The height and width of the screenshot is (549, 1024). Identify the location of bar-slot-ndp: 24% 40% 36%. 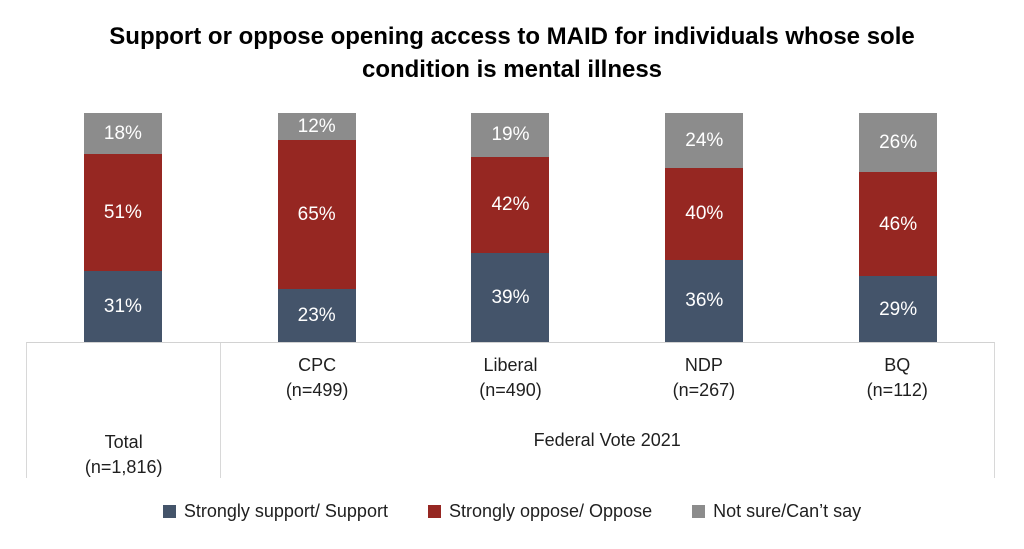
(704, 227).